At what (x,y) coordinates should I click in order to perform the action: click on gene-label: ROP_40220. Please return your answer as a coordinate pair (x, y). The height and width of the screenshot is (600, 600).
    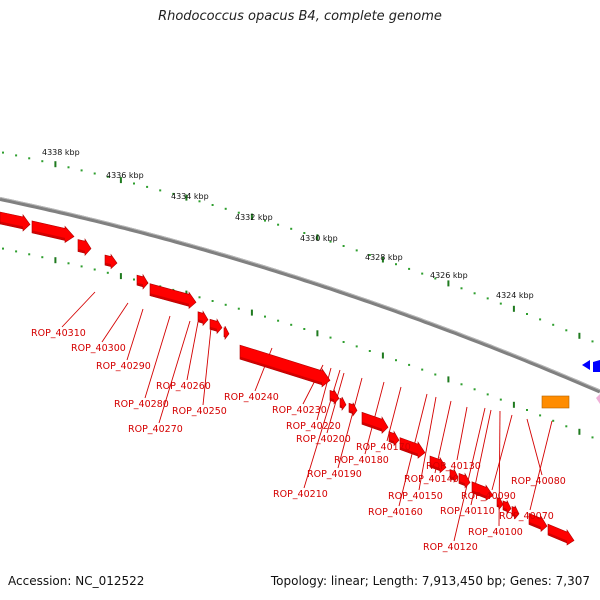
    Looking at the image, I should click on (313, 426).